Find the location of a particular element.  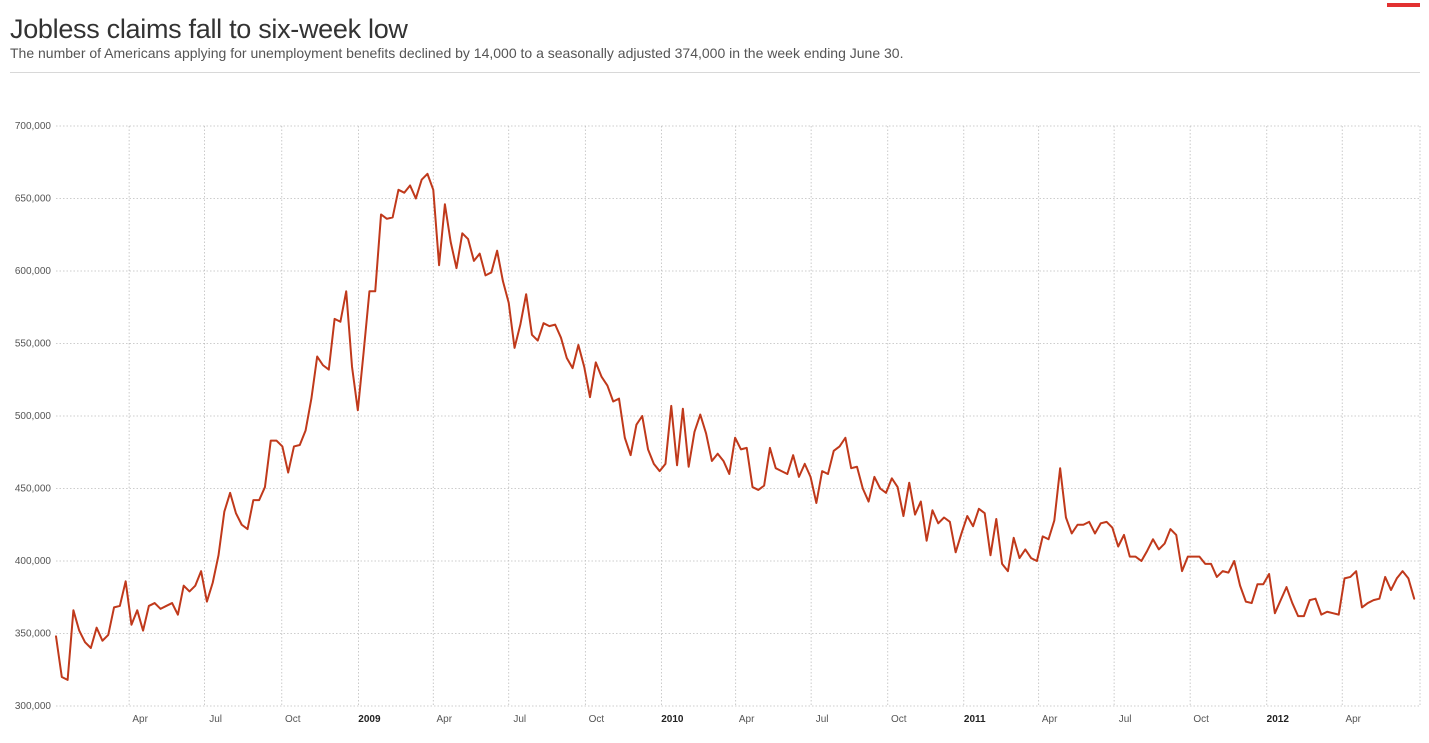

x-tick-label-year: 2011 is located at coordinates (975, 719).